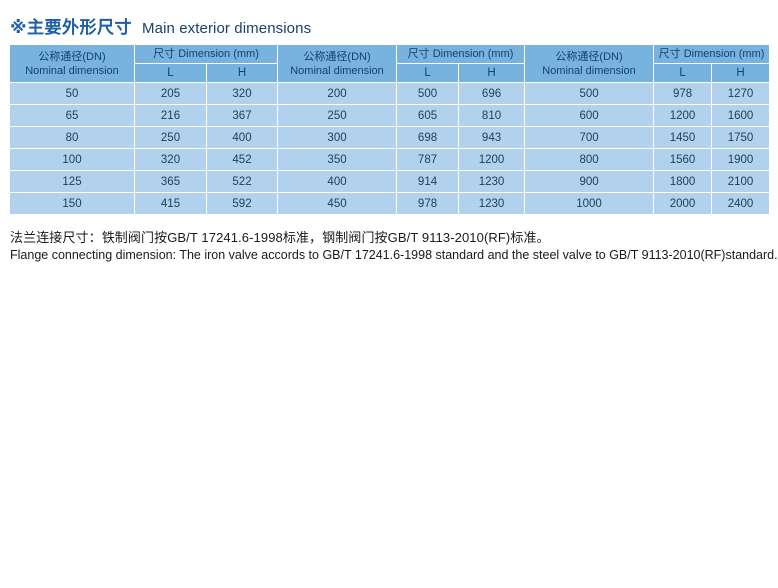  I want to click on cell-h: 592, so click(243, 204).